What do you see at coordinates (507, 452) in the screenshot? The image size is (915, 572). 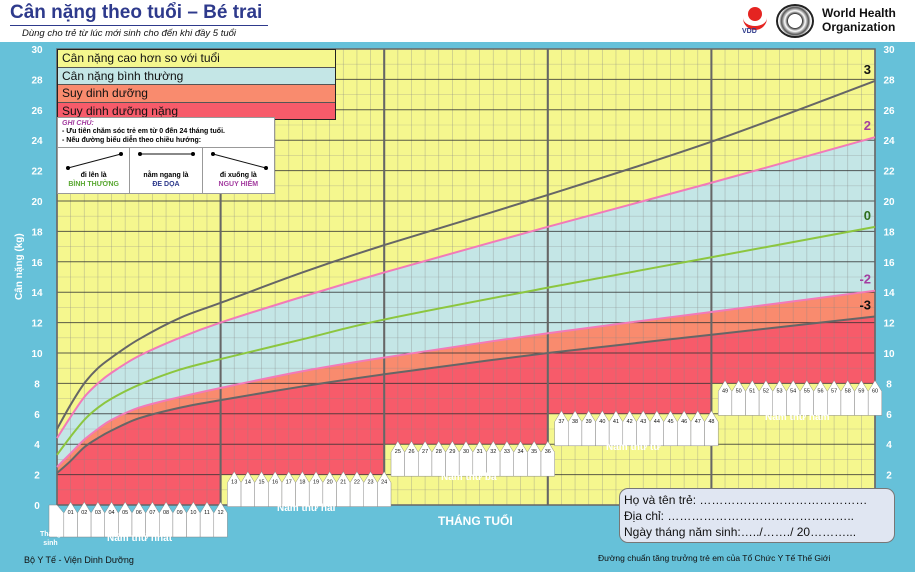 I see `month-label: 33` at bounding box center [507, 452].